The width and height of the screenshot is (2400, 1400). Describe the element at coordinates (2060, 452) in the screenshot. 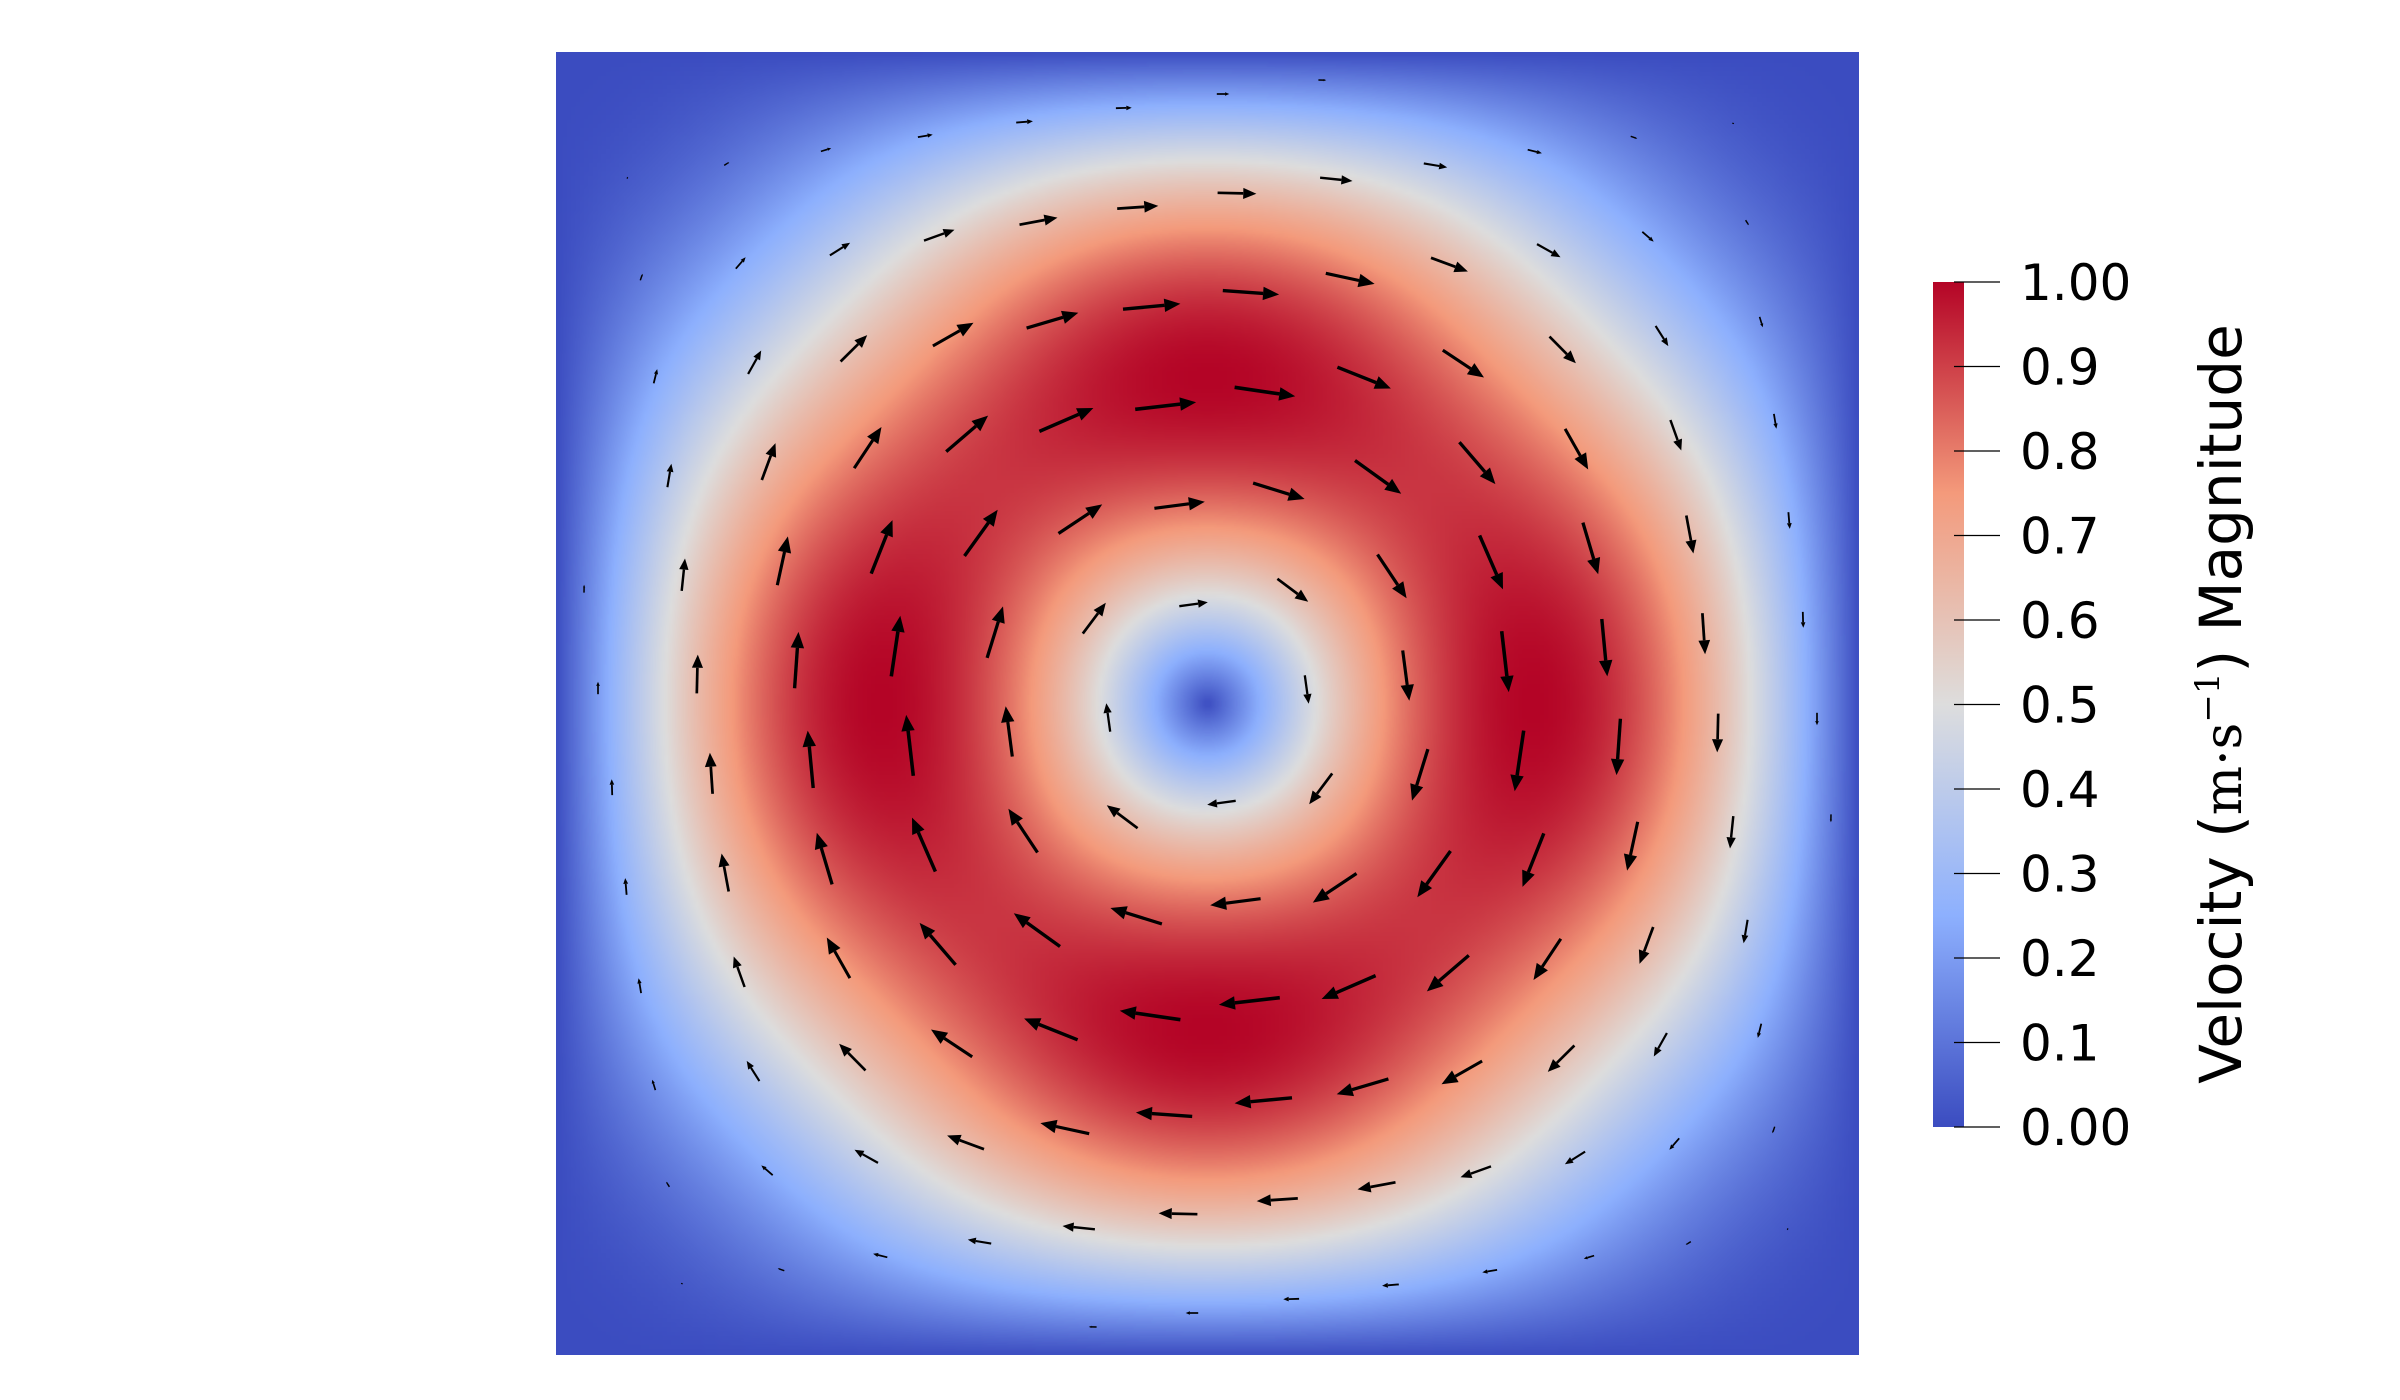

I see `colorbar-tick-label: 0.8` at that location.